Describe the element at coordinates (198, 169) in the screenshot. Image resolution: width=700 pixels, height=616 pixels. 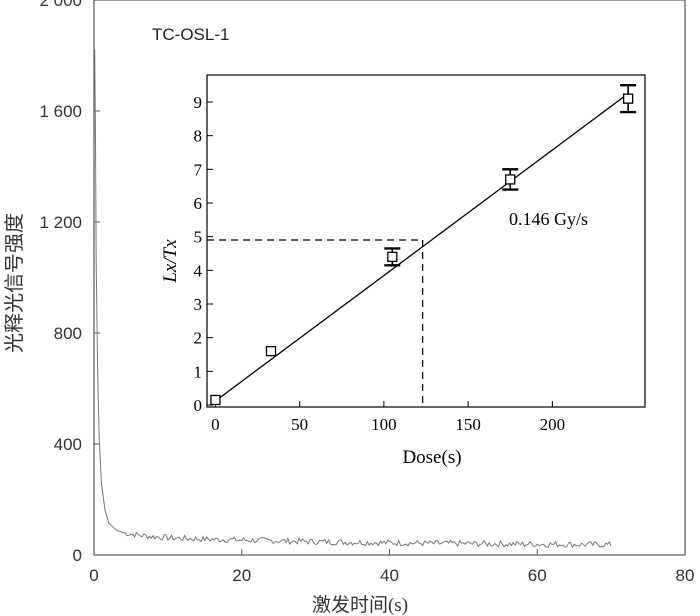
I see `inset-y-tick-label: 7` at that location.